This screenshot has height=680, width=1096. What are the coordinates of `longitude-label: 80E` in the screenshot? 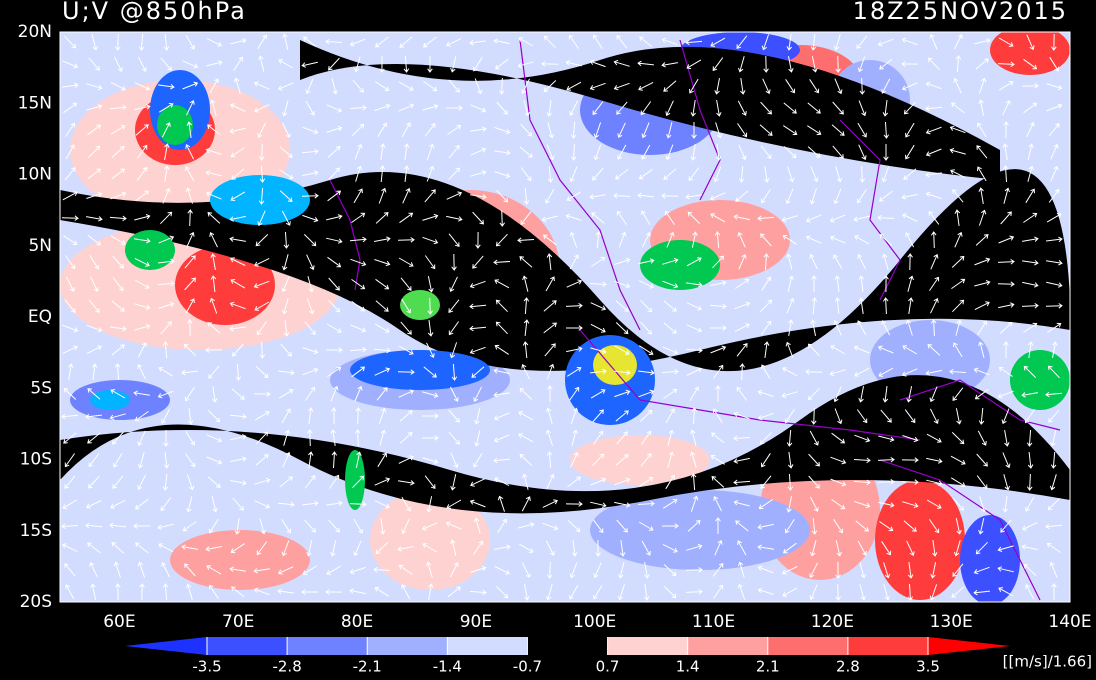 It's located at (357, 622).